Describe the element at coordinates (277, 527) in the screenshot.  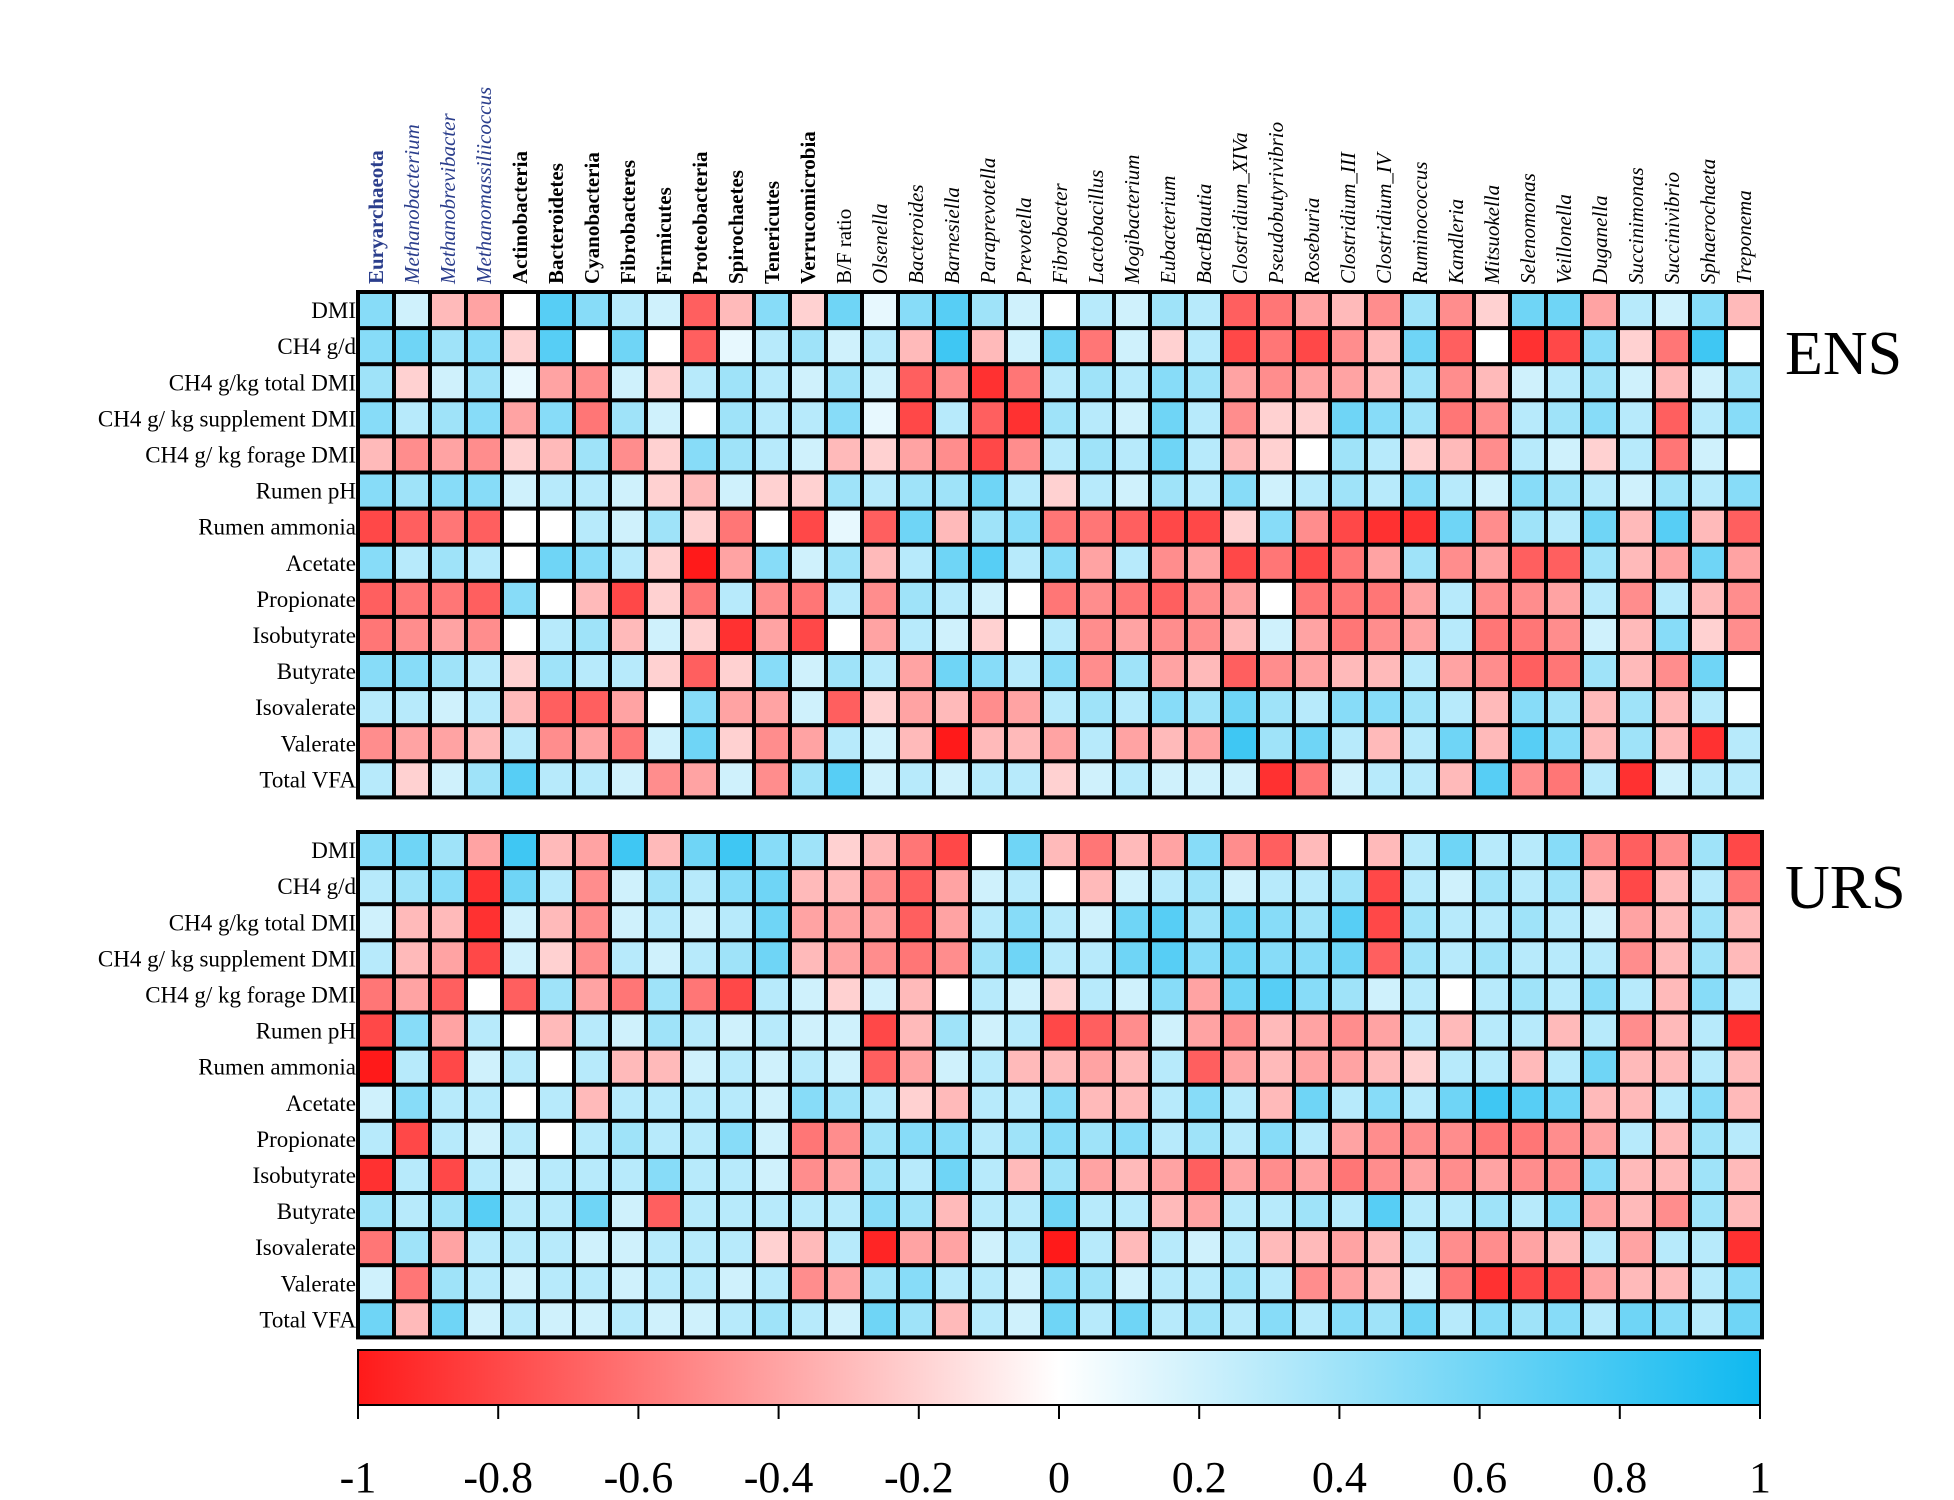
I see `row-label: Rumen ammonia` at that location.